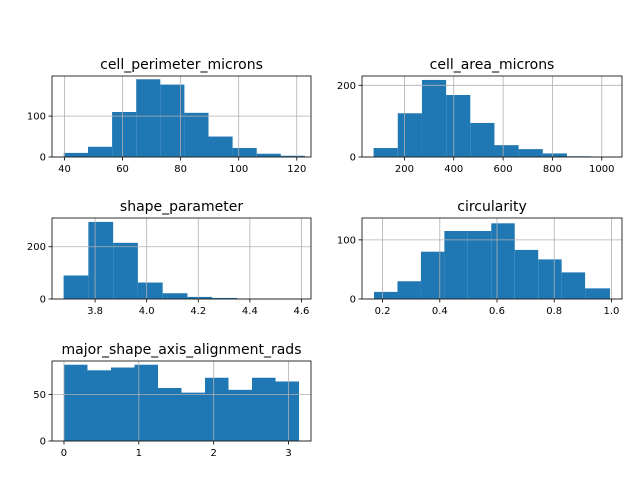 Image resolution: width=640 pixels, height=480 pixels. What do you see at coordinates (404, 169) in the screenshot?
I see `x-tick-label: 200` at bounding box center [404, 169].